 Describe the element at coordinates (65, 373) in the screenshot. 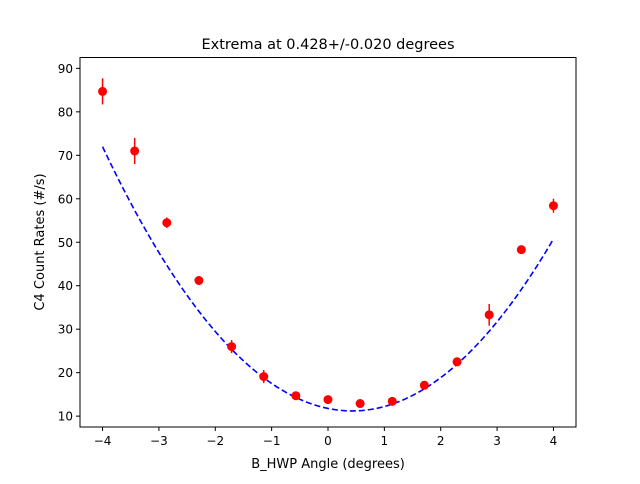

I see `y-tick-label: 20` at that location.